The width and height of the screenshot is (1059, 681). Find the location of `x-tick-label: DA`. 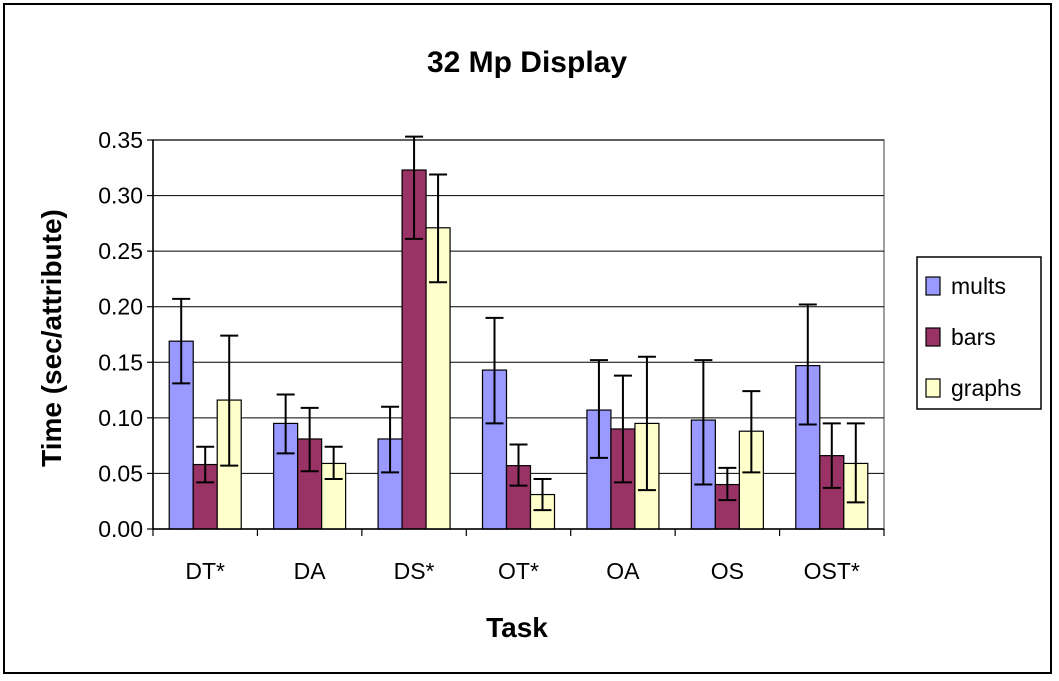

x-tick-label: DA is located at coordinates (310, 571).